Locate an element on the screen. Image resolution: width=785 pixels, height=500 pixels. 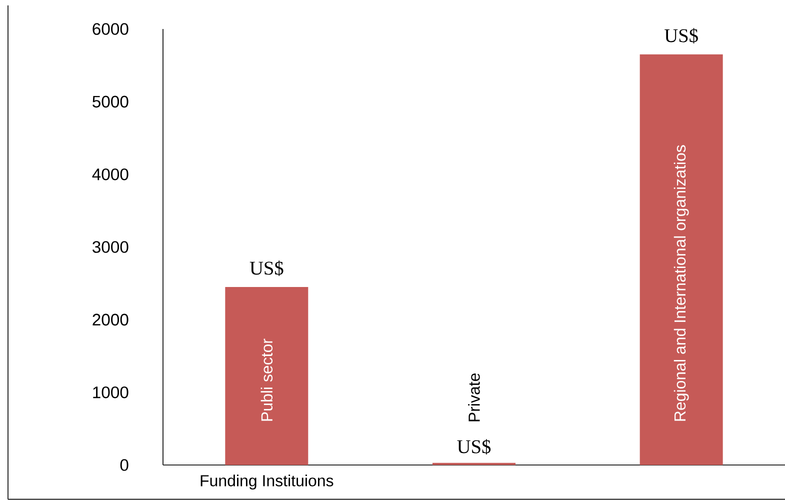
x-tick-label: Publi sector is located at coordinates (266, 379).